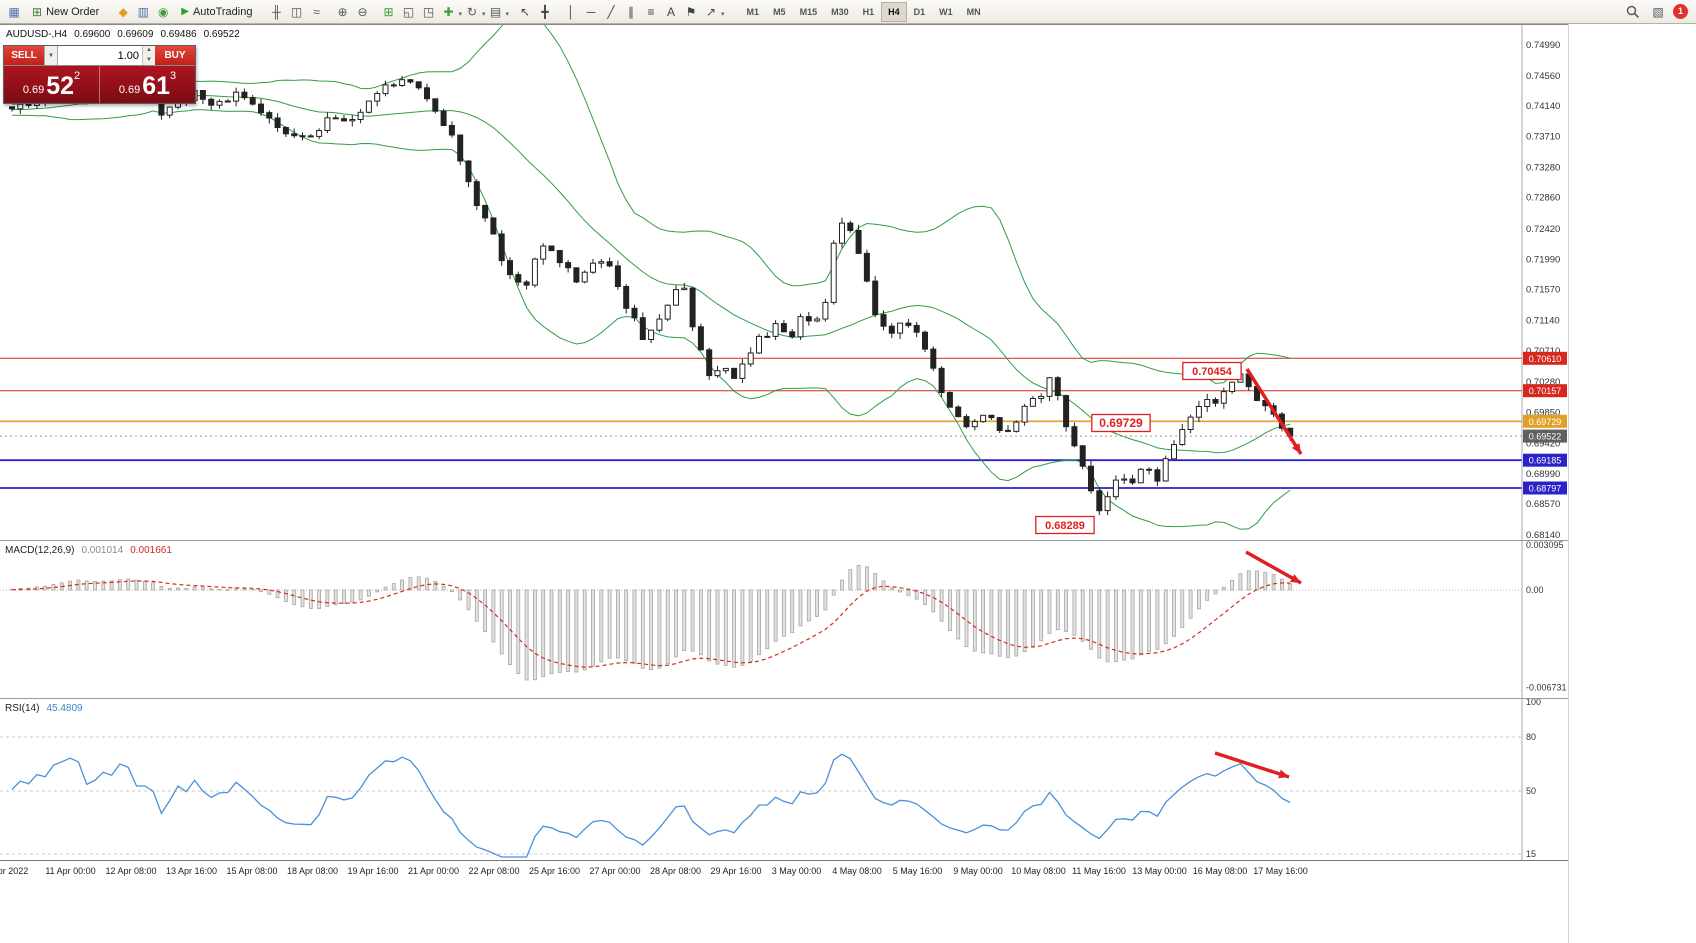  I want to click on svg-text: 0.71140, so click(1543, 320).